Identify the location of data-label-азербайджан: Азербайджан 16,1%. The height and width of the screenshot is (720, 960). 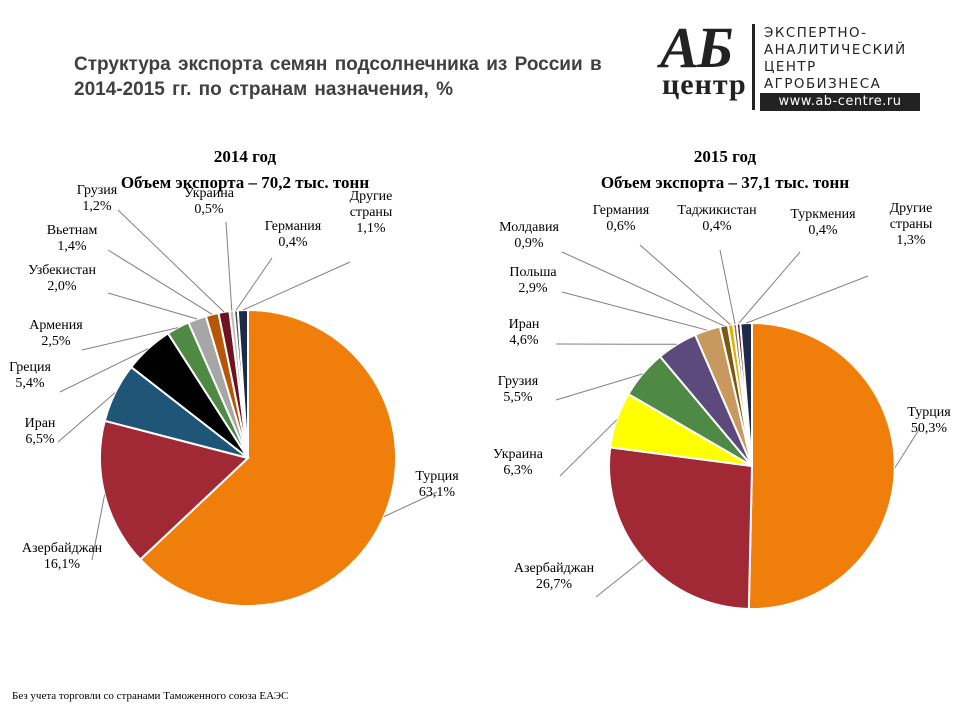
(62, 556).